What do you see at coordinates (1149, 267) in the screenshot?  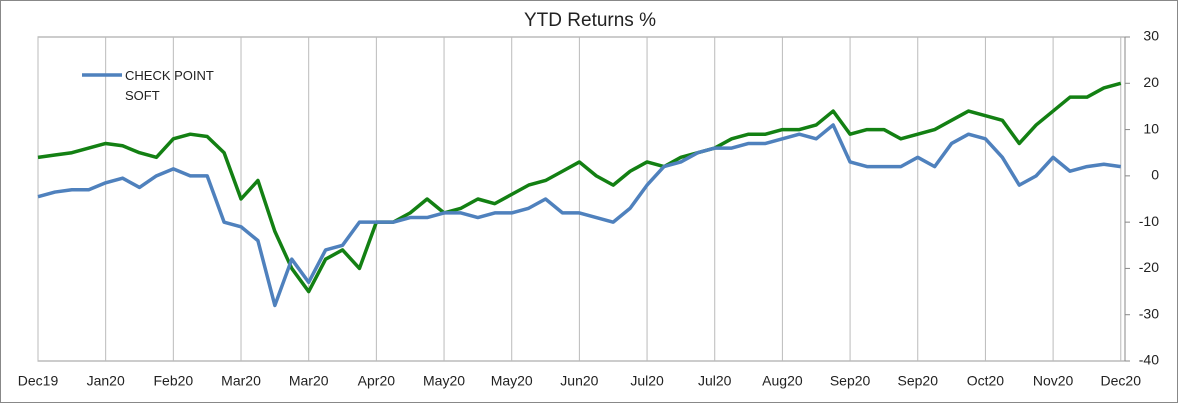 I see `y-tick-label: -20` at bounding box center [1149, 267].